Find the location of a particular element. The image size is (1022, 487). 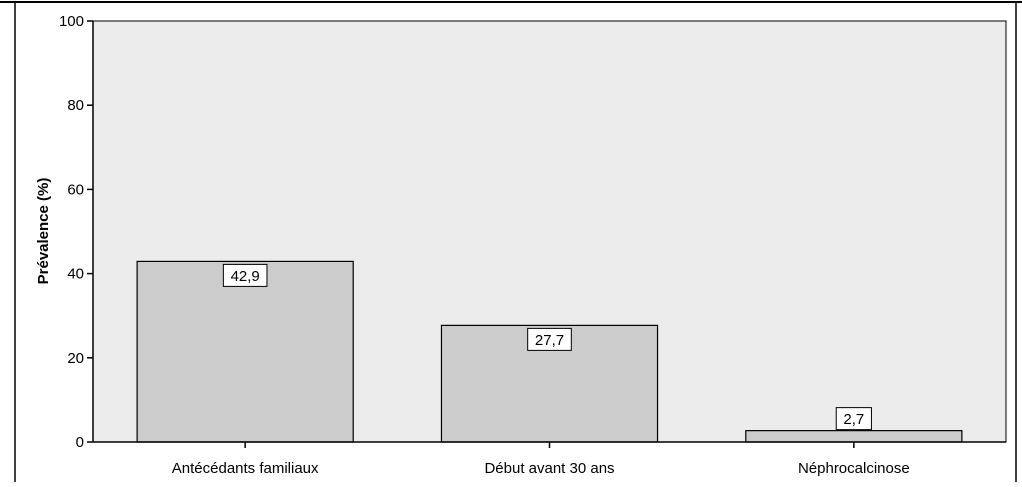

data-label: 42,9 is located at coordinates (245, 276).